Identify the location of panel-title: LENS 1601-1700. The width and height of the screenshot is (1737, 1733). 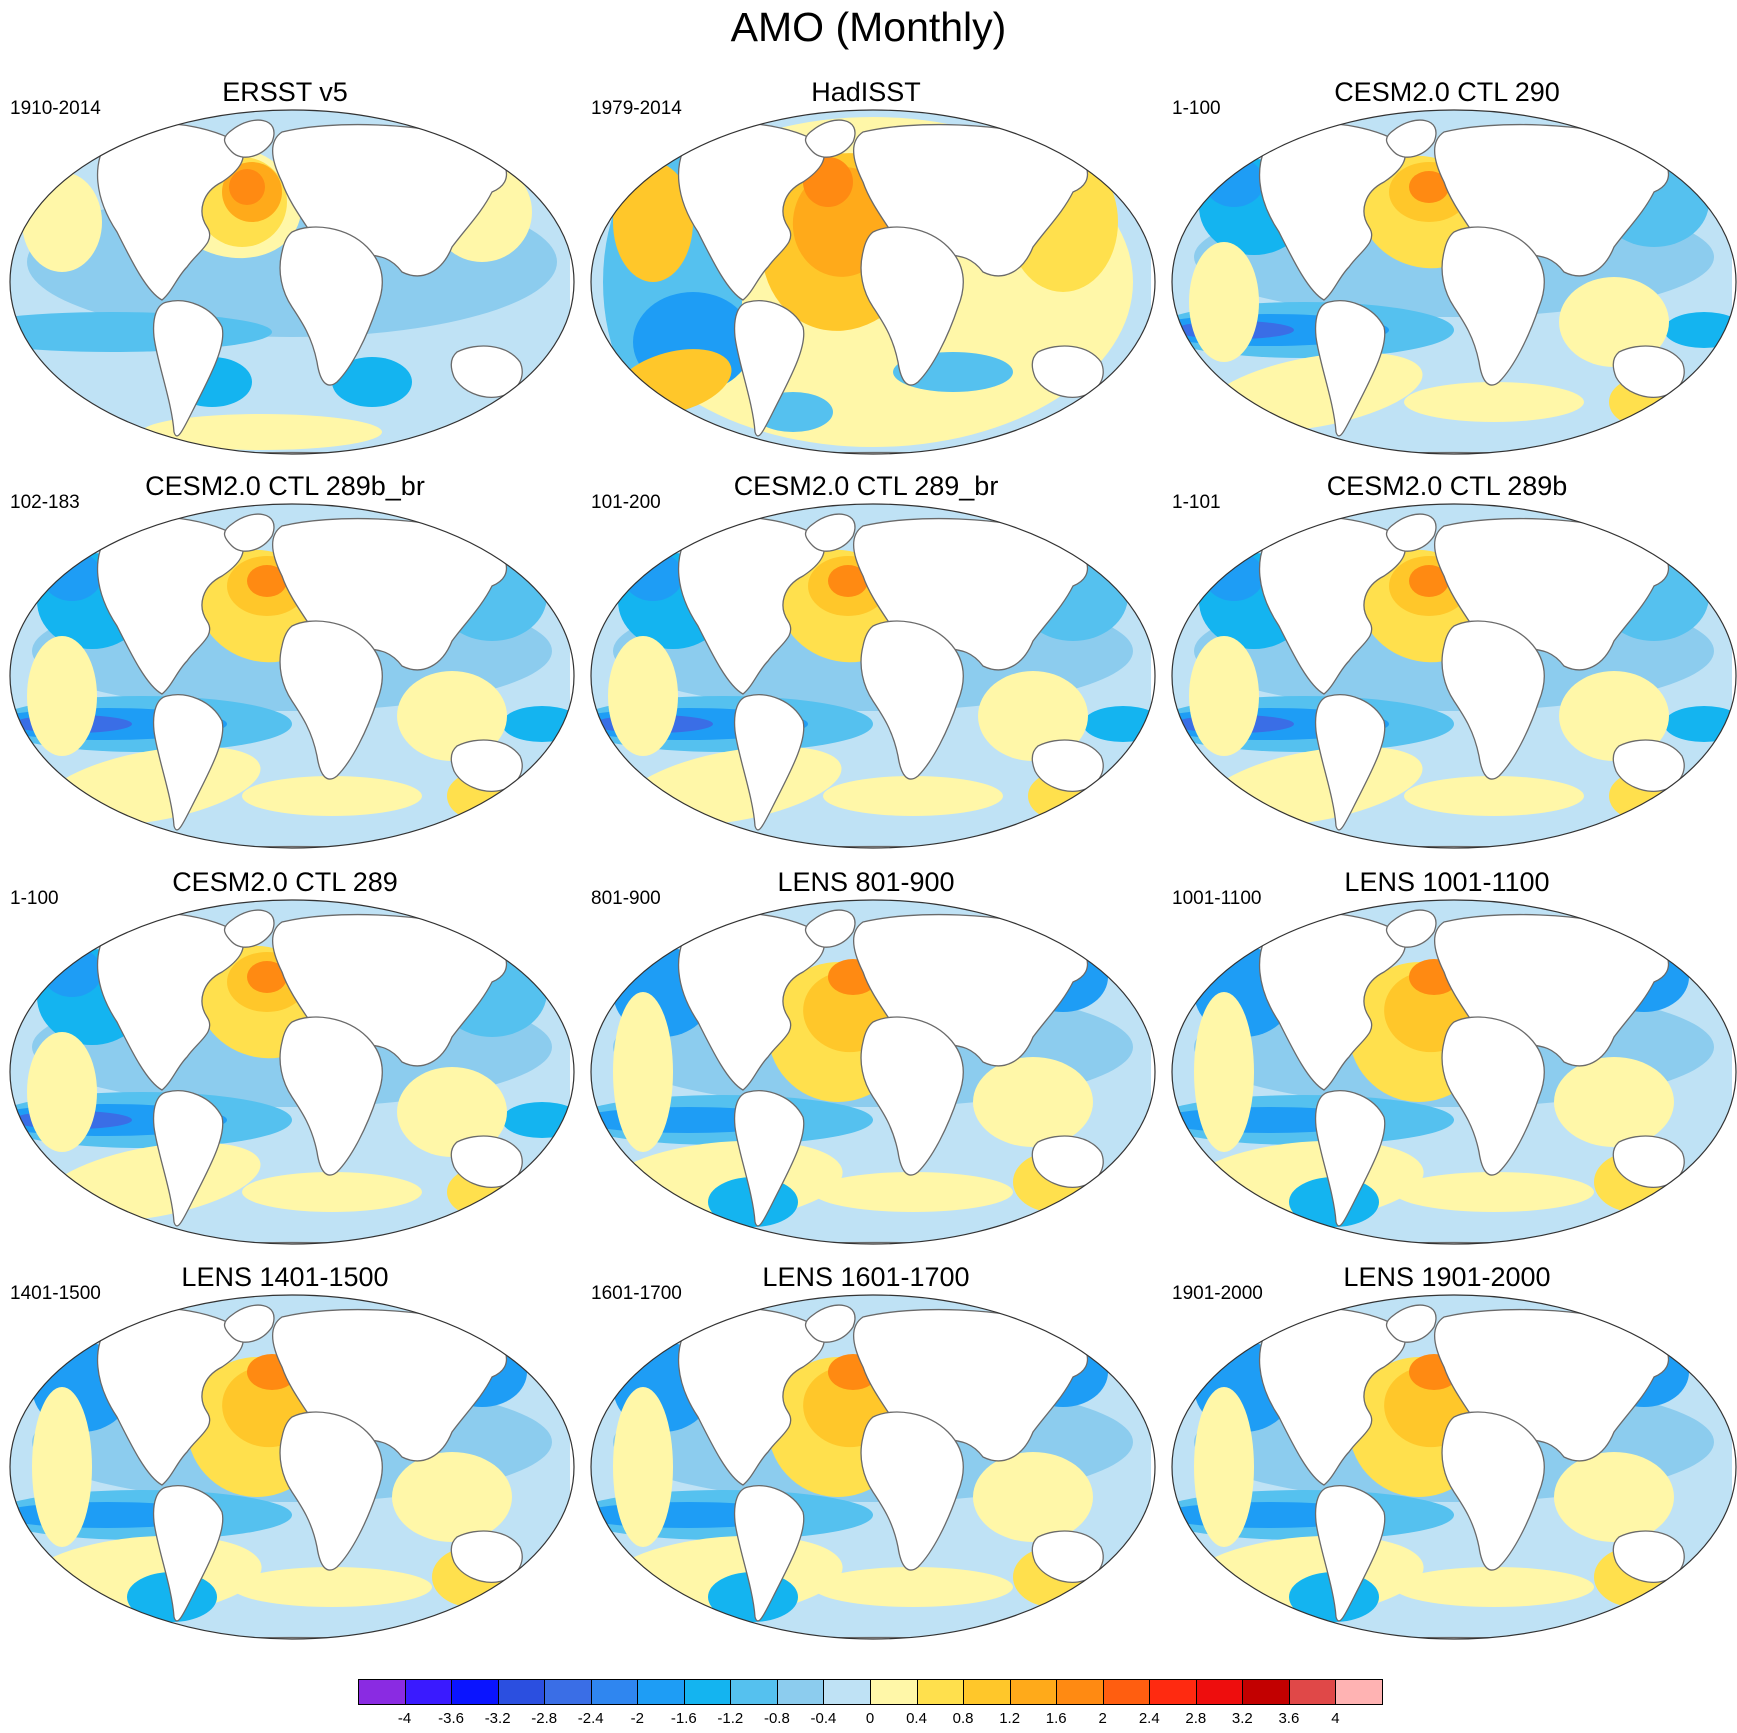
(866, 1277).